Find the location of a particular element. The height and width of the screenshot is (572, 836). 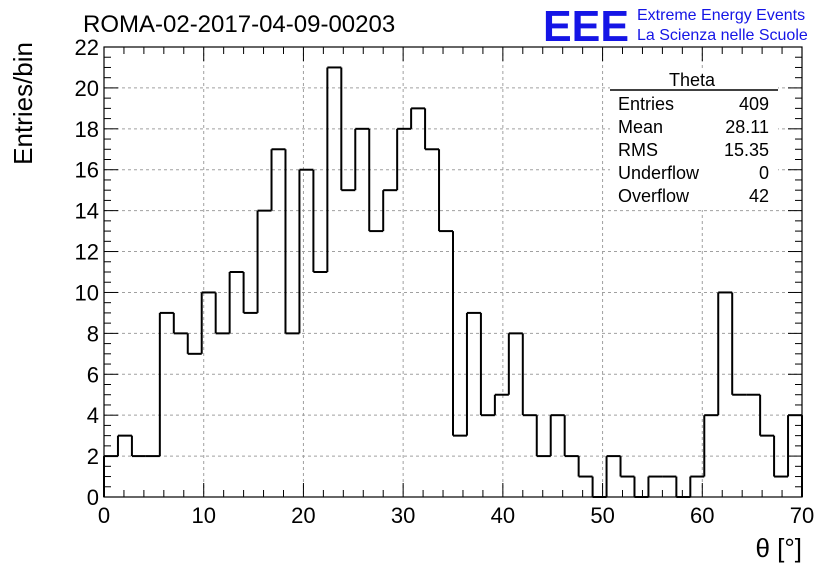

logo-line-1: Extreme Energy Events is located at coordinates (721, 15).